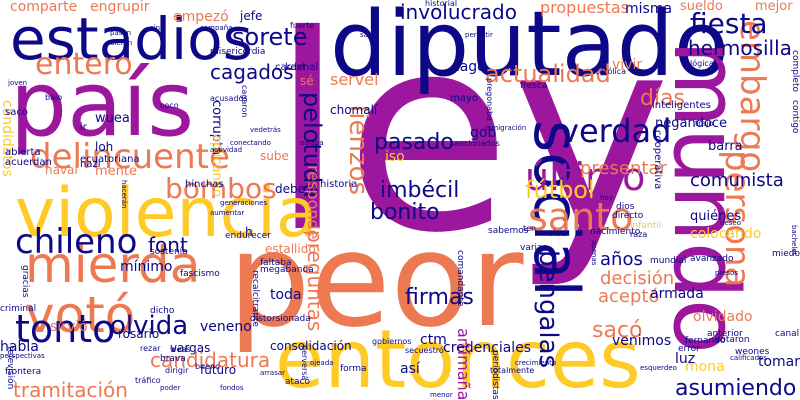 The width and height of the screenshot is (800, 400). What do you see at coordinates (180, 349) in the screenshot?
I see `cloud-word: weas` at bounding box center [180, 349].